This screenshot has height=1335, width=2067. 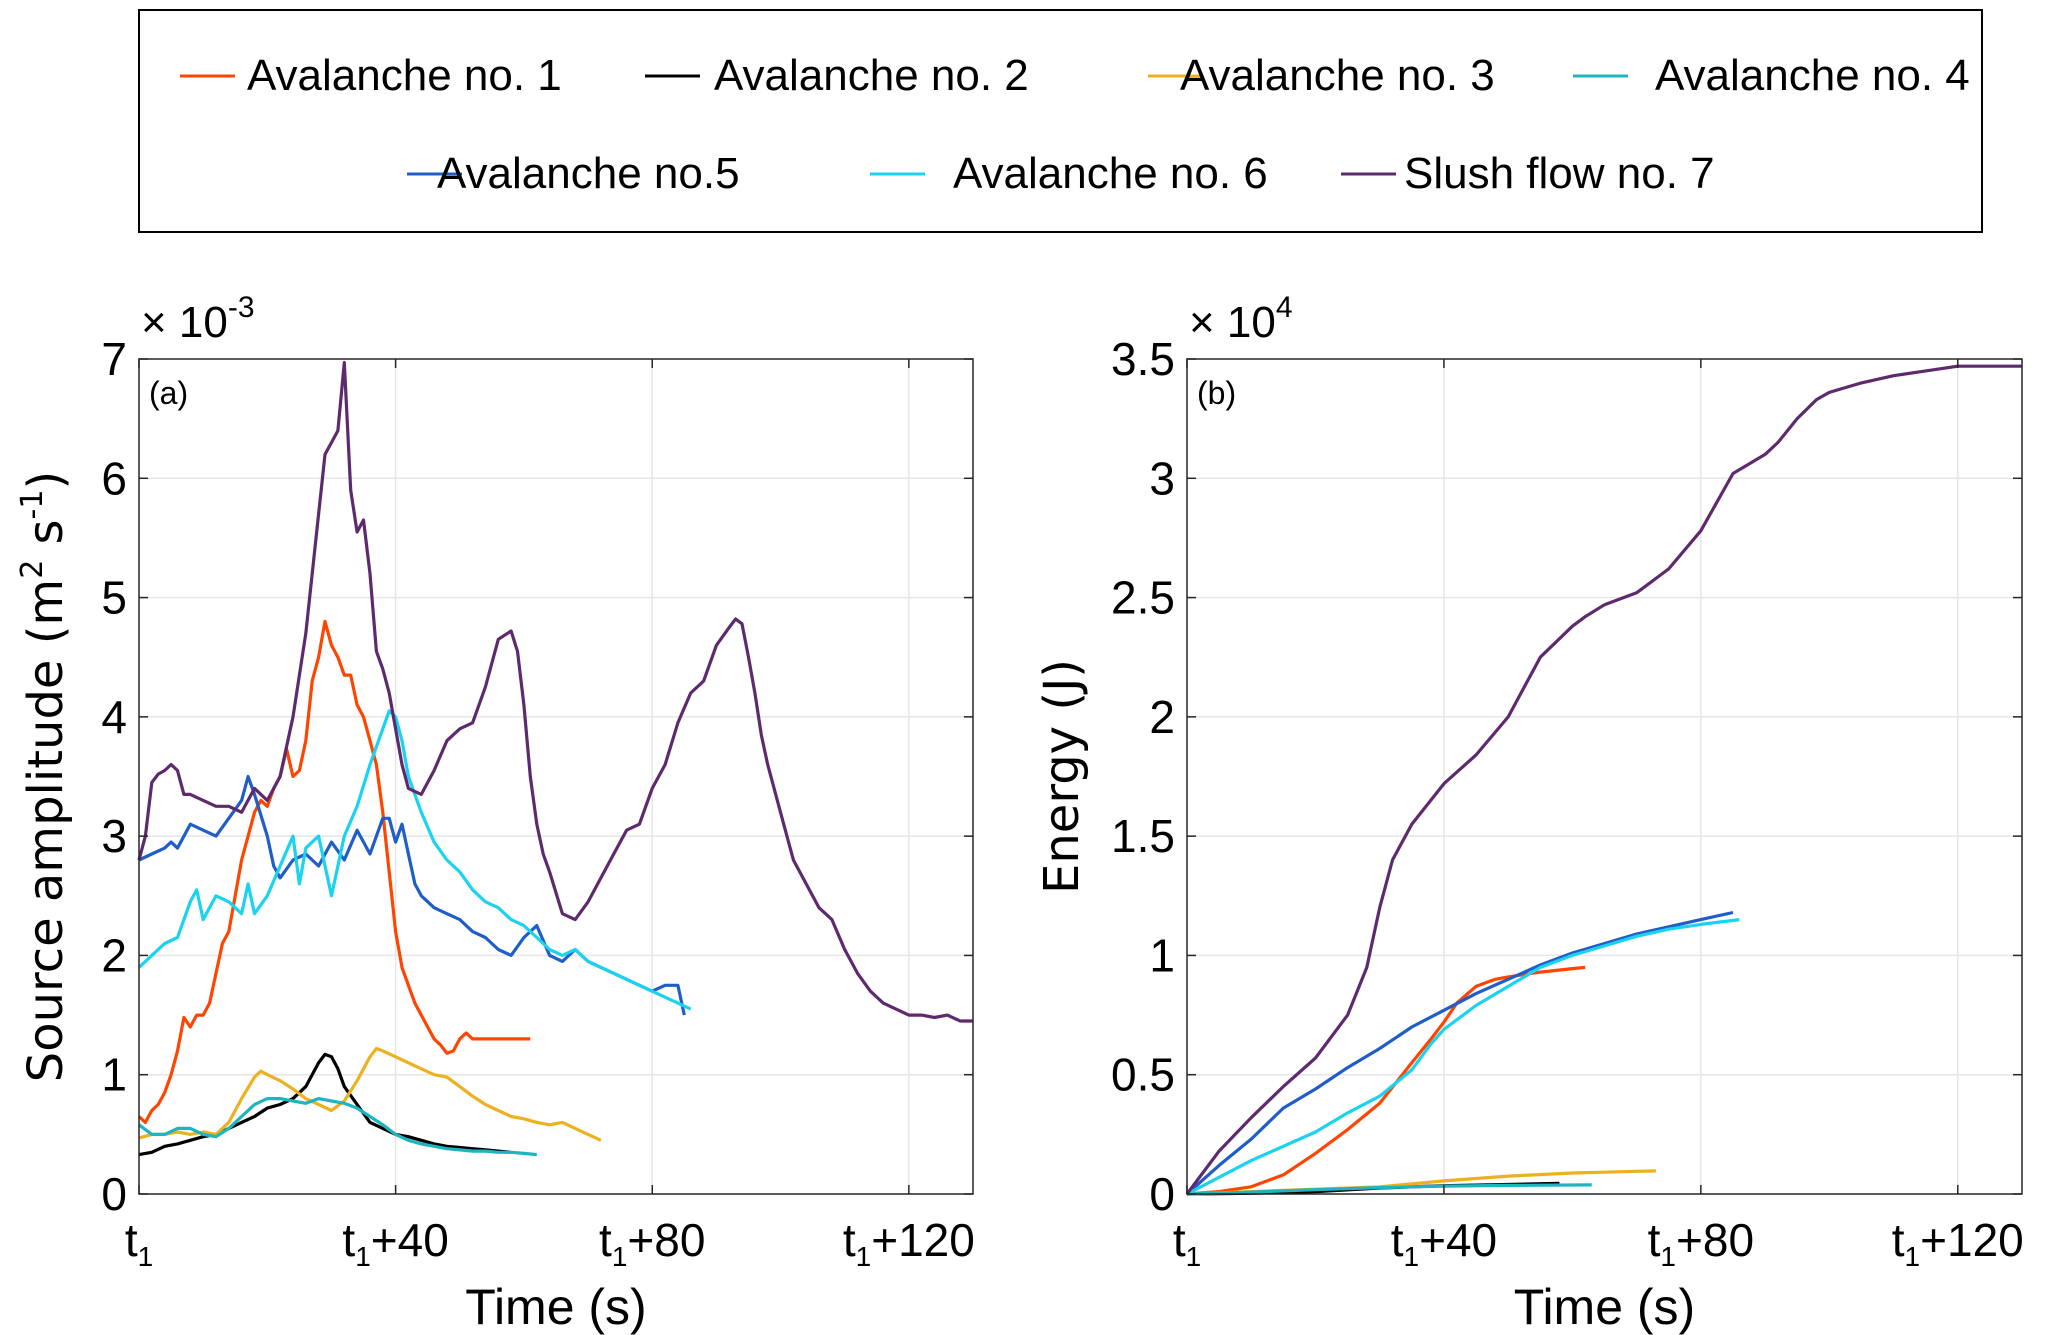 I want to click on legend-item: Avalanche no. 3, so click(x=1321, y=75).